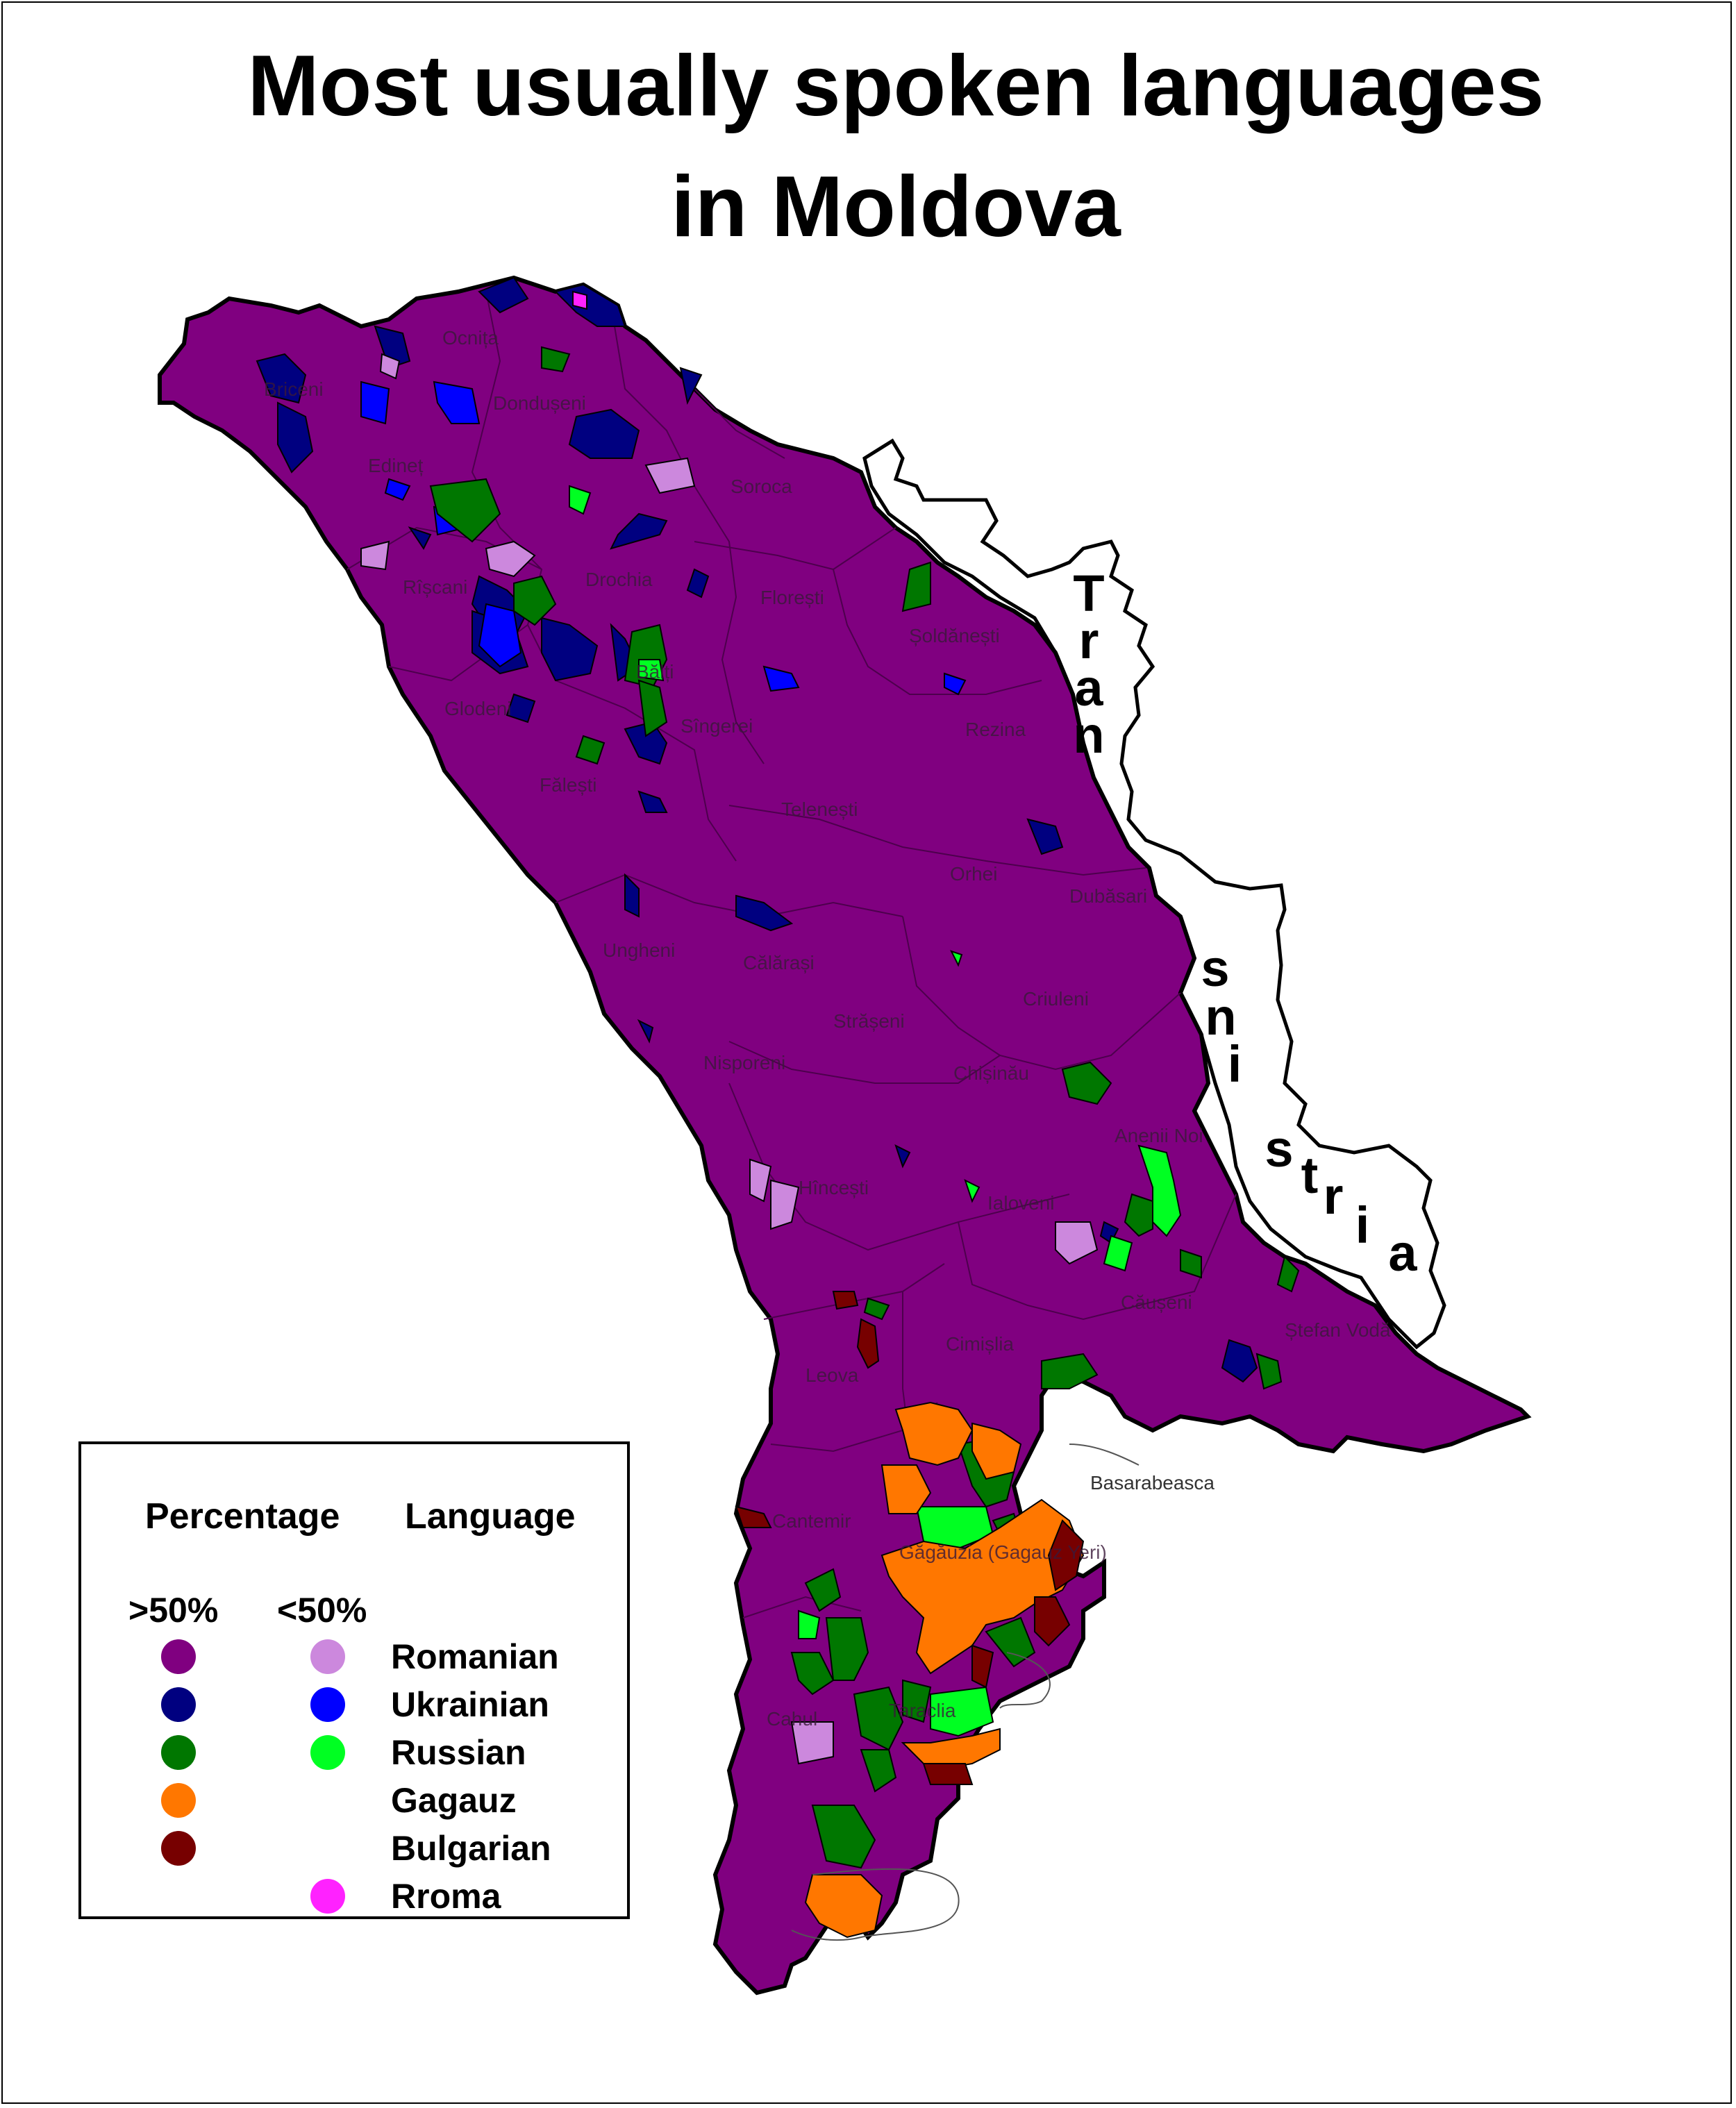  I want to click on district-label: Drochia, so click(619, 579).